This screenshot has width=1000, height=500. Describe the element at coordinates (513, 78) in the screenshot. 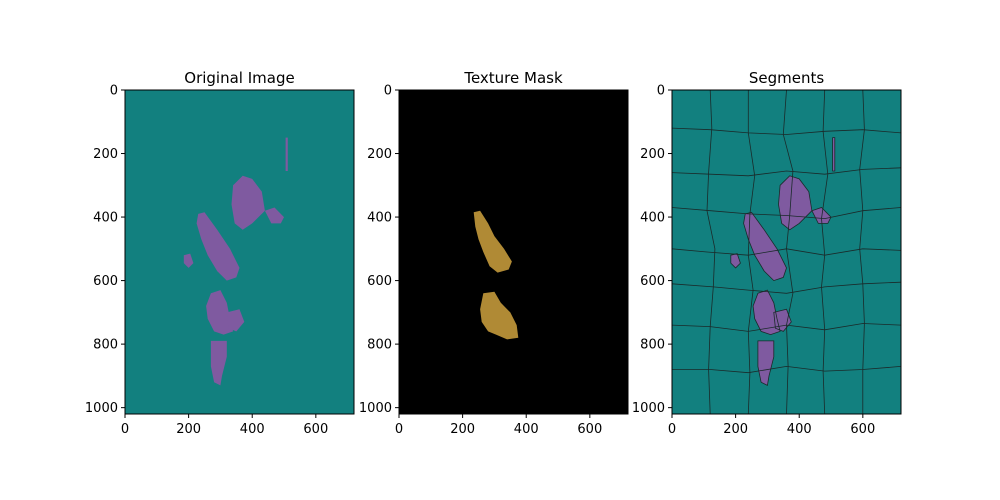

I see `panel-title: Texture Mask` at that location.